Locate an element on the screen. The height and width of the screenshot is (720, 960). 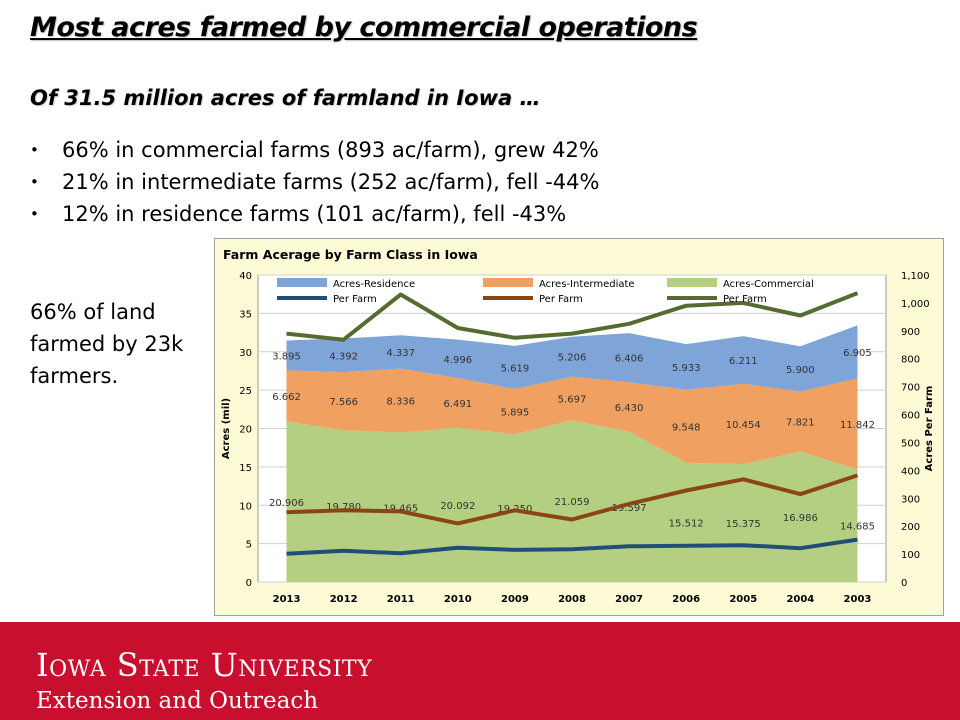
data-label: 7.821 is located at coordinates (800, 423).